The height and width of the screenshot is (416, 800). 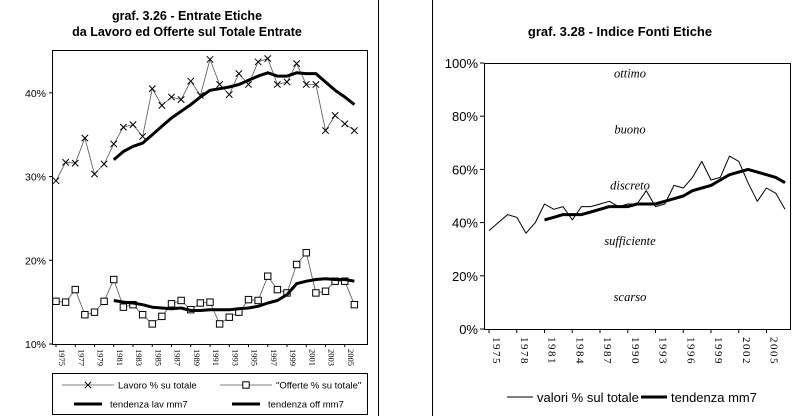 What do you see at coordinates (714, 397) in the screenshot?
I see `chart2-legend-label: tendenza mm7` at bounding box center [714, 397].